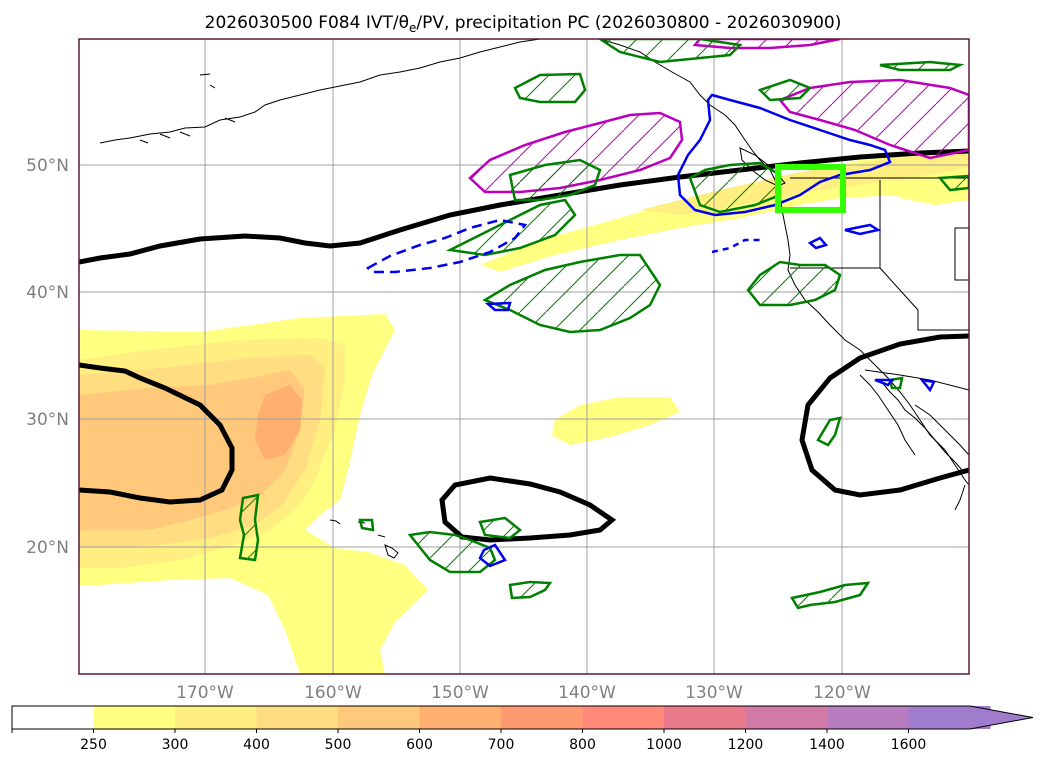  What do you see at coordinates (587, 693) in the screenshot?
I see `lon-label-140w: 140°W` at bounding box center [587, 693].